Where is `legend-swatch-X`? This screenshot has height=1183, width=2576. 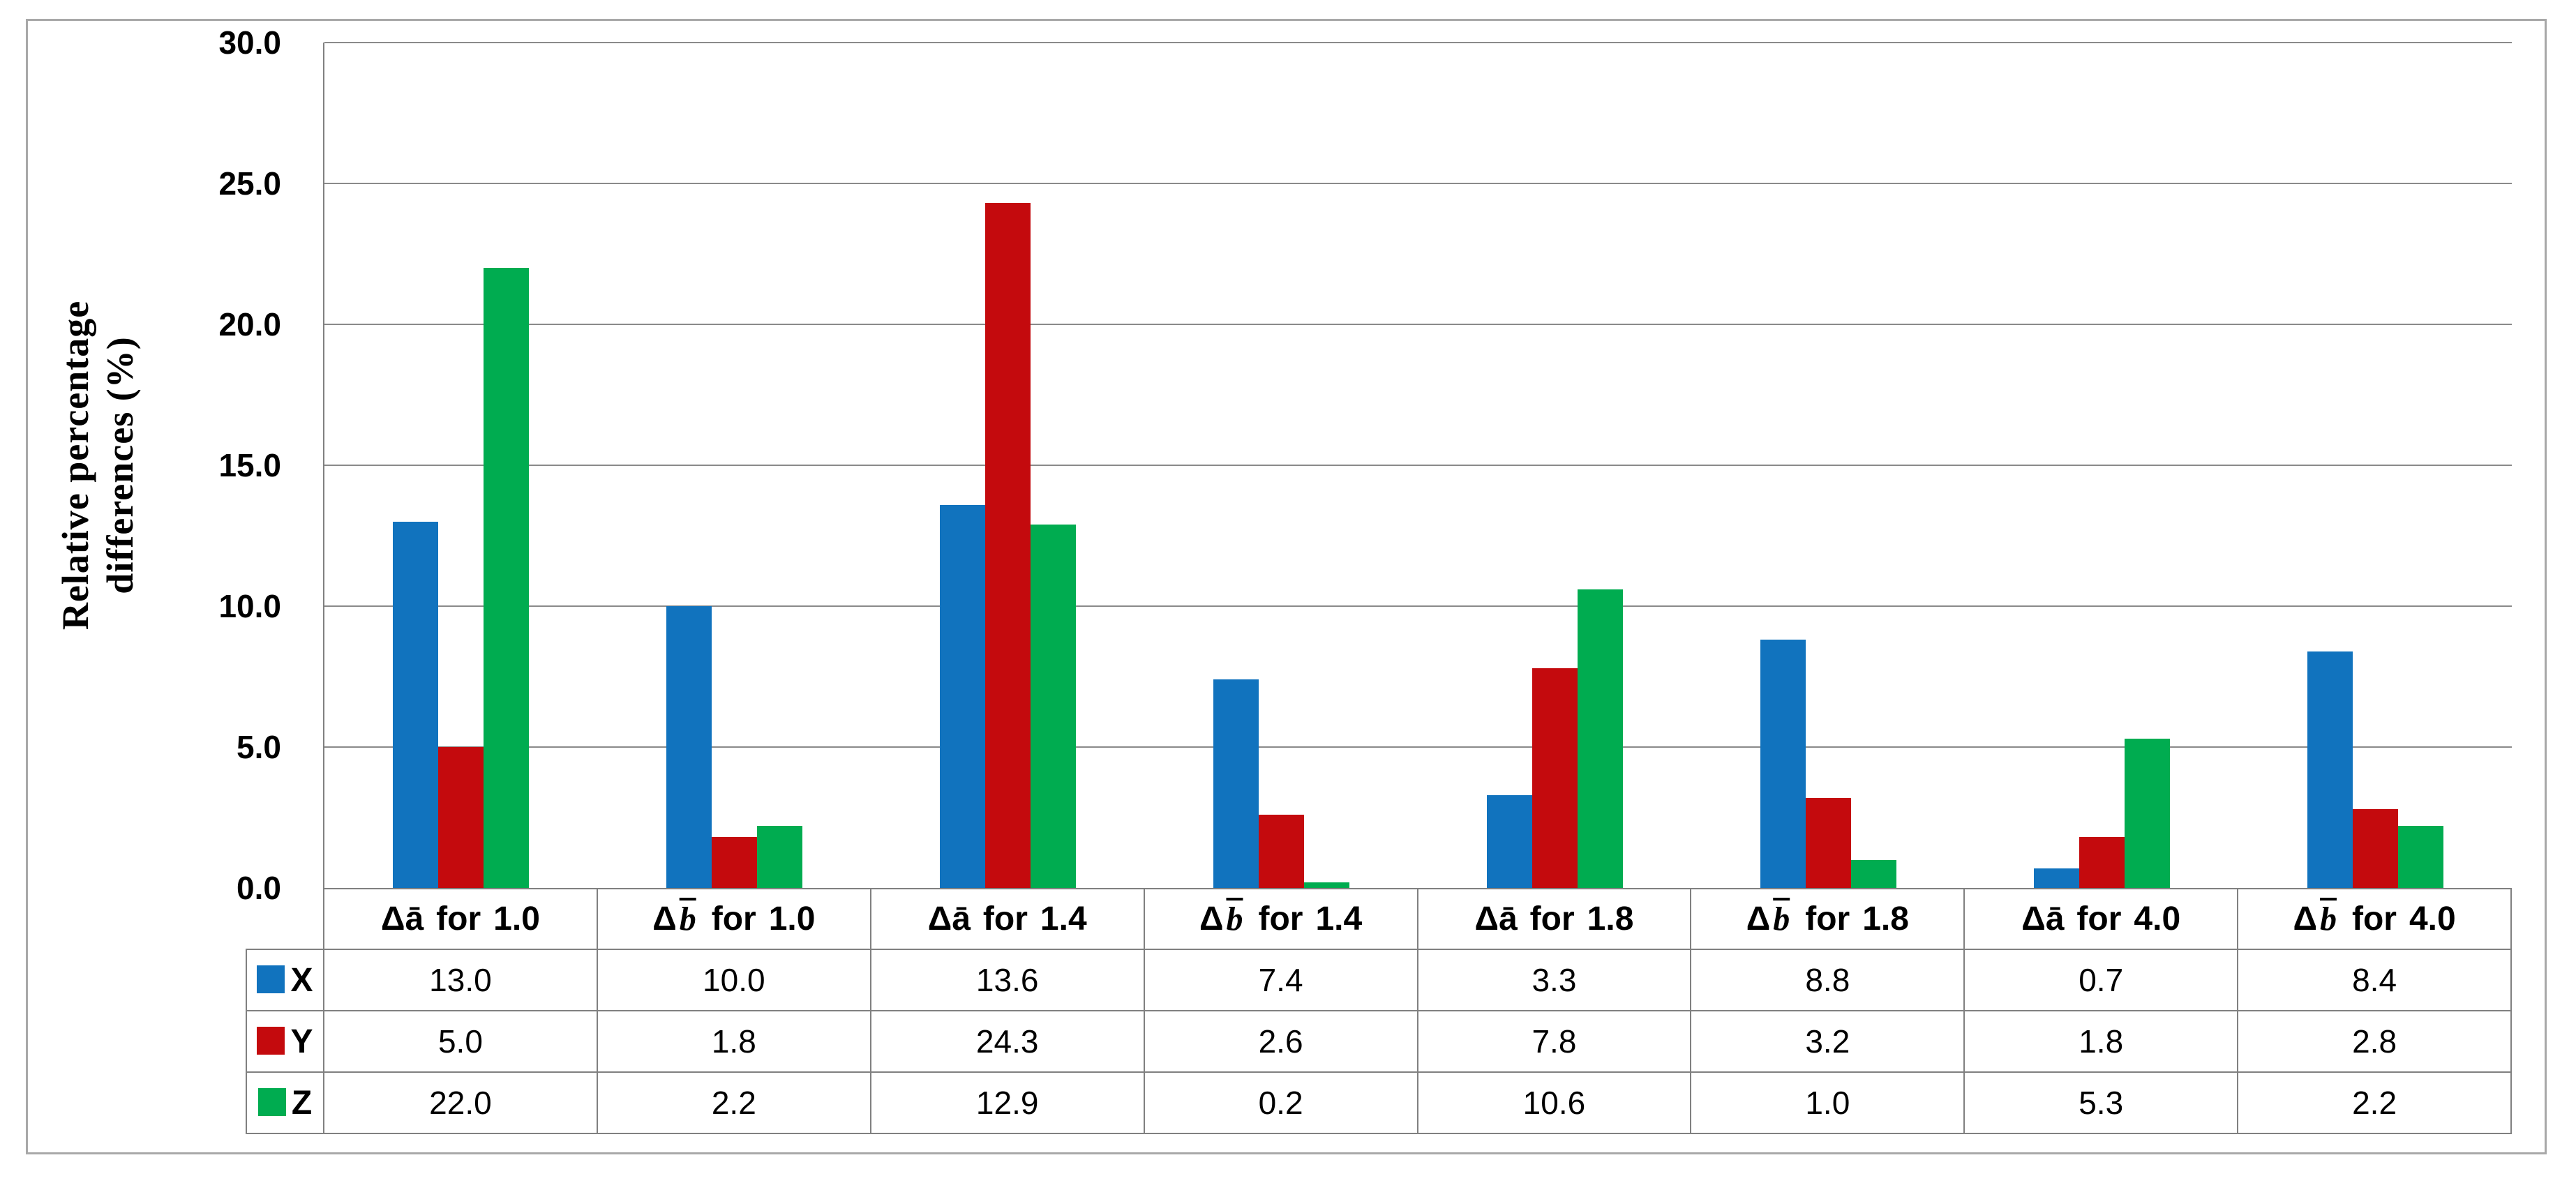 legend-swatch-X is located at coordinates (271, 979).